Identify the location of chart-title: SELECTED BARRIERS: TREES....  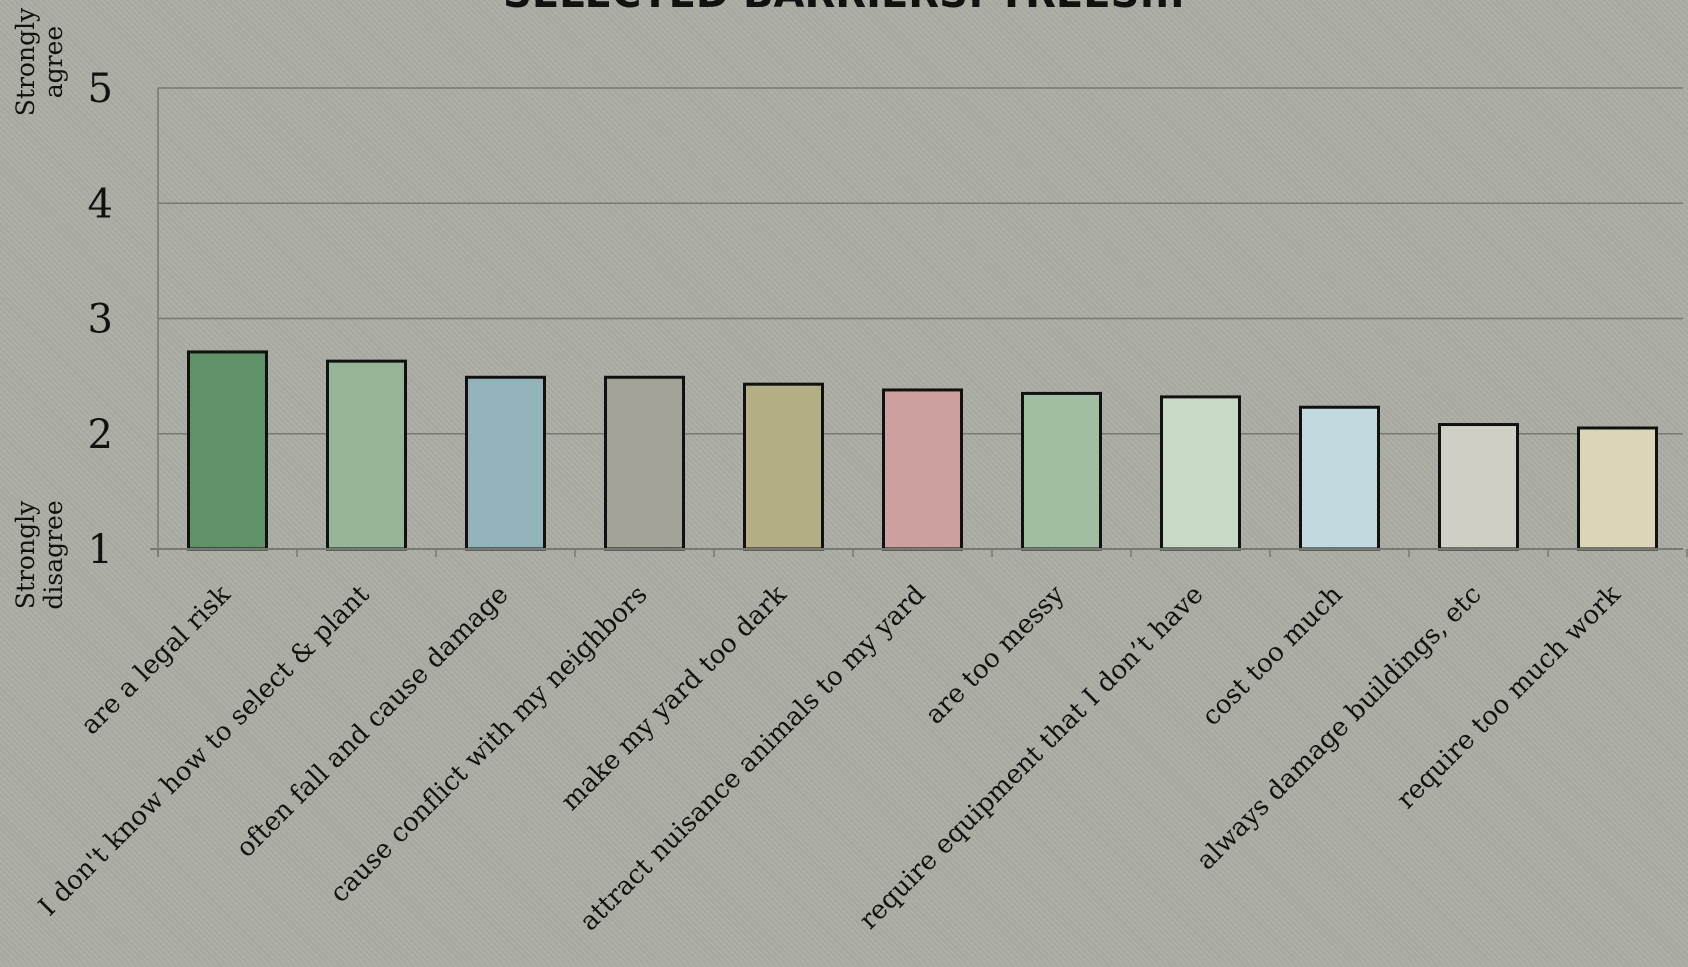
(844, 6).